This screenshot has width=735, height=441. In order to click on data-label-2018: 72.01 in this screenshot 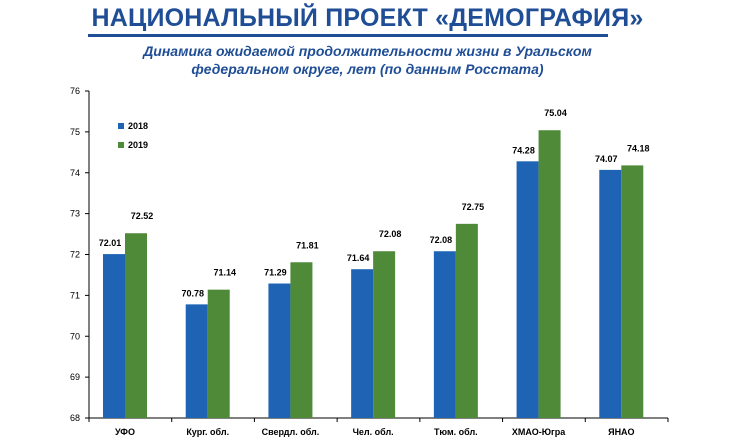, I will do `click(110, 243)`.